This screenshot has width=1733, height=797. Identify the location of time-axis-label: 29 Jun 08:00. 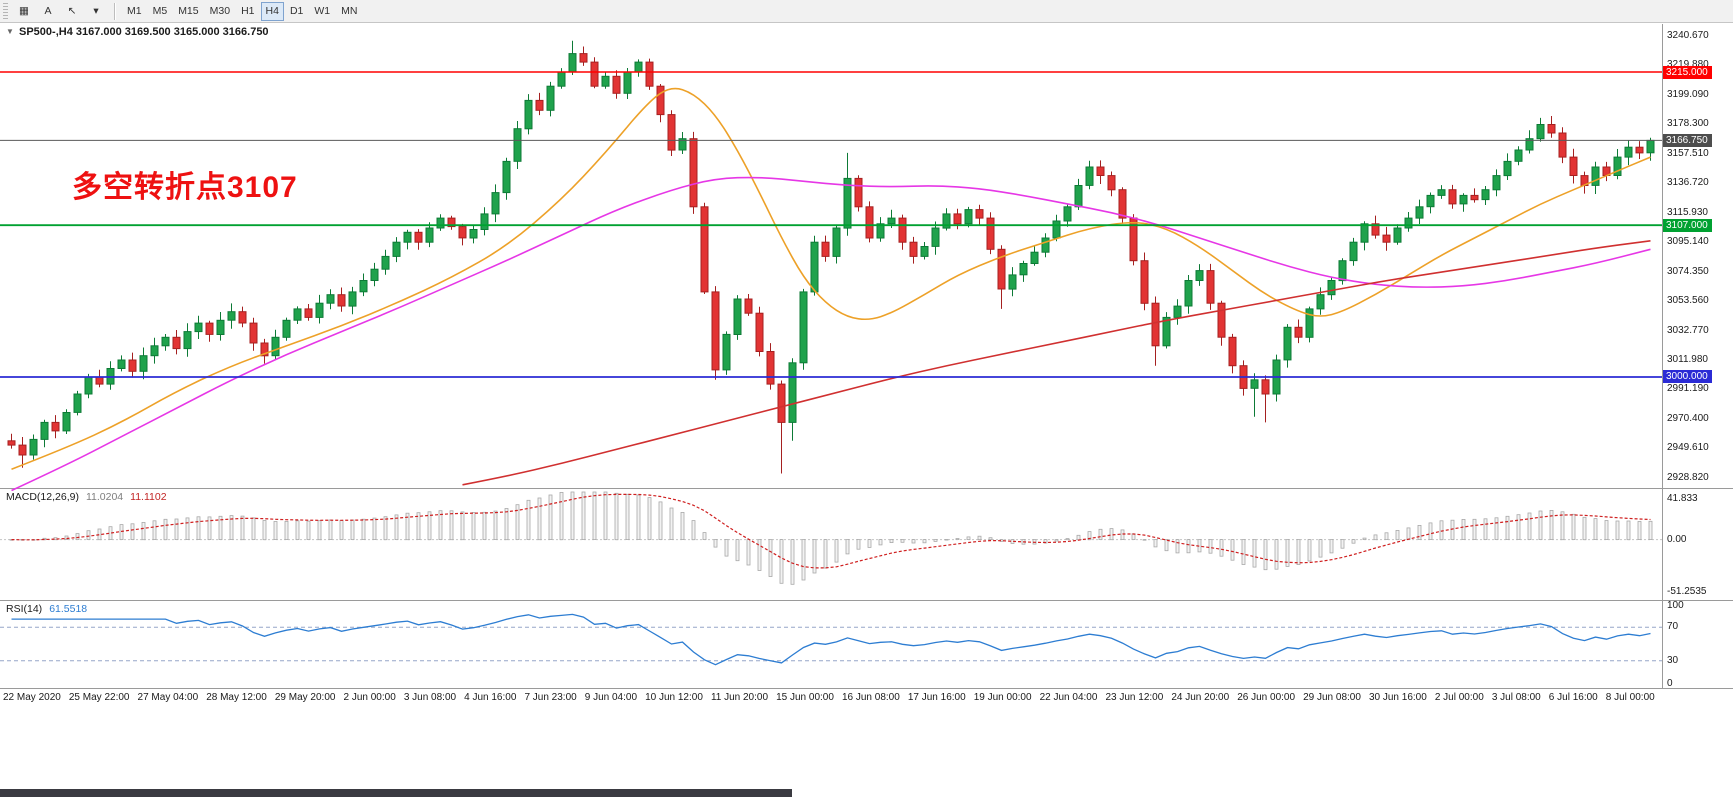
(1332, 697).